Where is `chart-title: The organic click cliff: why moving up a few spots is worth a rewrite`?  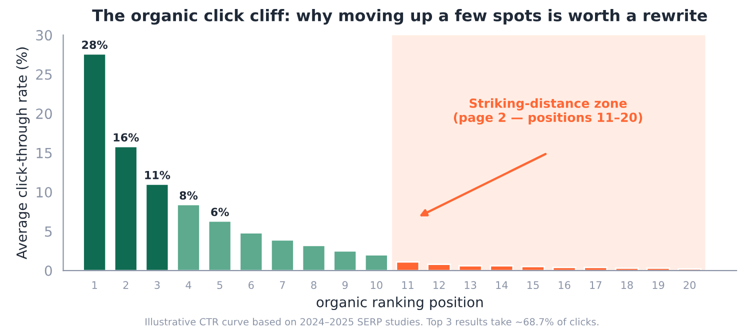 chart-title: The organic click cliff: why moving up a few spots is worth a rewrite is located at coordinates (399, 17).